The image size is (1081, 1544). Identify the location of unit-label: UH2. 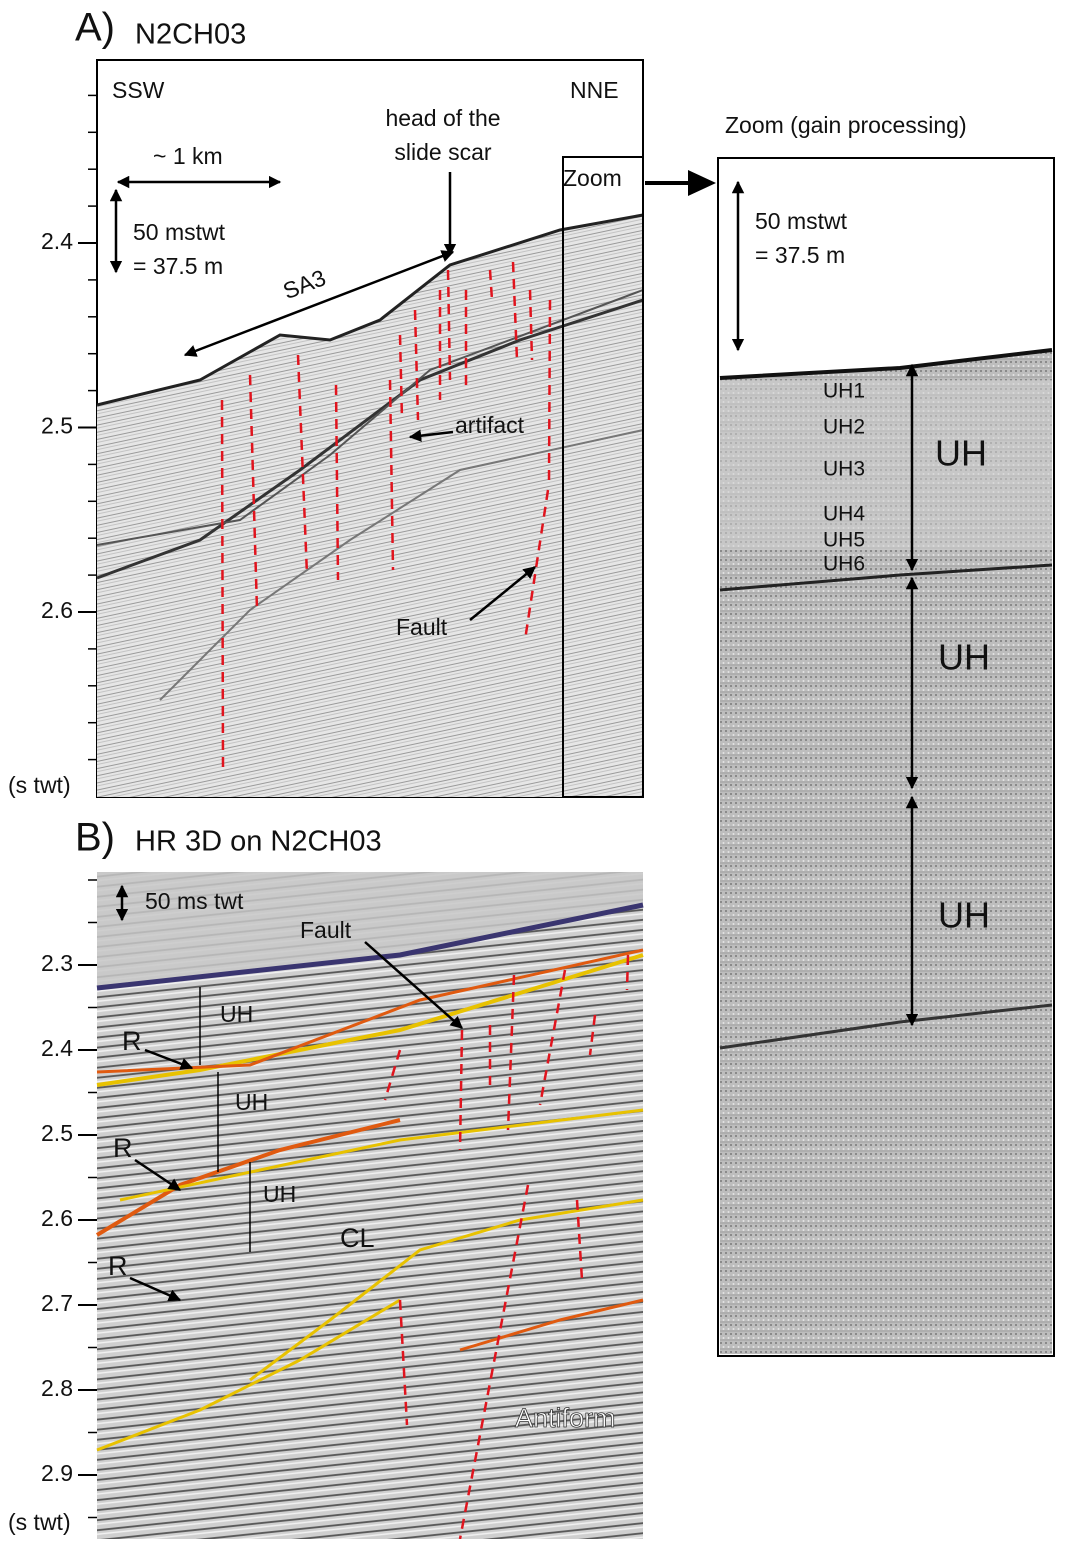
(844, 427).